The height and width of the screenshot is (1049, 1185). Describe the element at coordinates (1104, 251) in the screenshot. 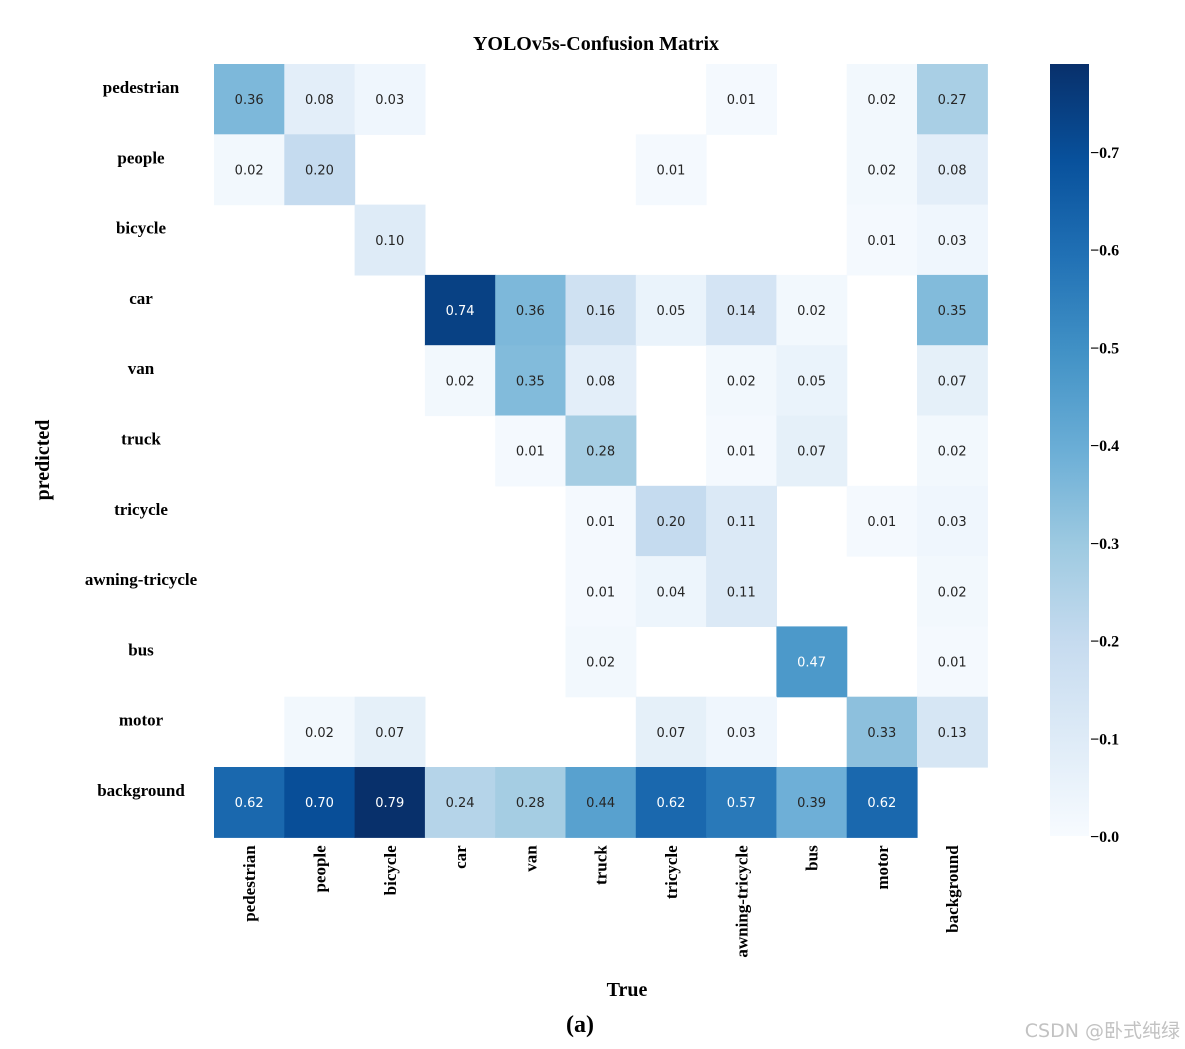

I see `colorbar-tick-label: −0.6` at that location.